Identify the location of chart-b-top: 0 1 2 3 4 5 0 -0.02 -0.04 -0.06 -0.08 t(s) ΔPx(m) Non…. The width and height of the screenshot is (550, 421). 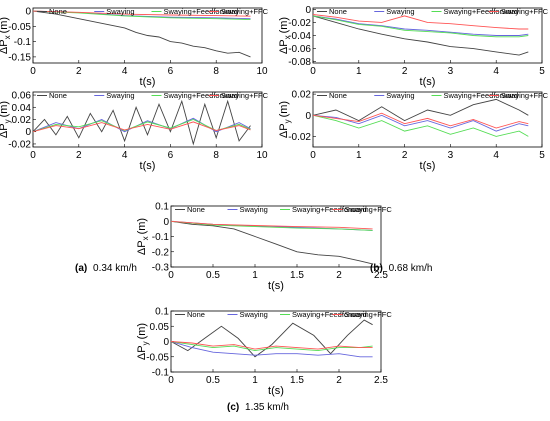
(413, 46).